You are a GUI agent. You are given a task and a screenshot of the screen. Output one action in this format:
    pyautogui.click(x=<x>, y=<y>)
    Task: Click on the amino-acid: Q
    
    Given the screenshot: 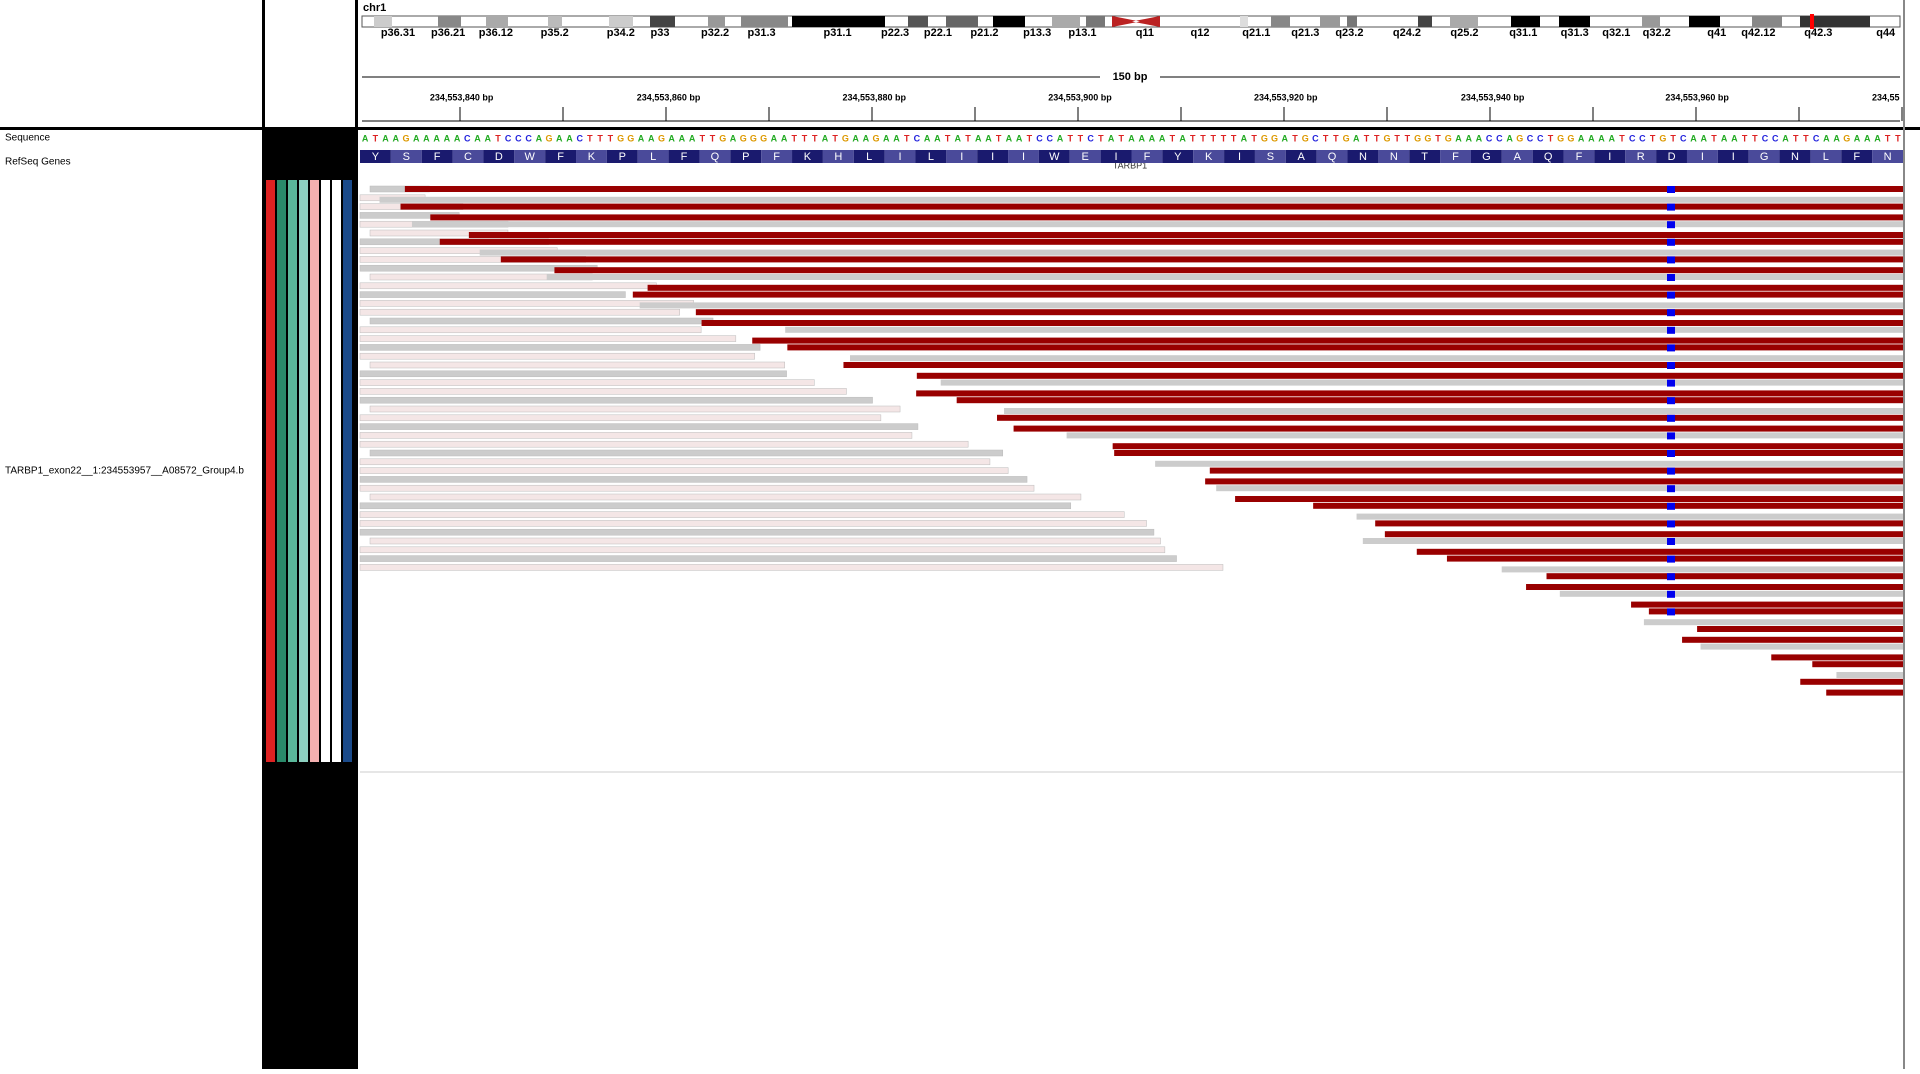 What is the action you would take?
    pyautogui.click(x=1332, y=157)
    